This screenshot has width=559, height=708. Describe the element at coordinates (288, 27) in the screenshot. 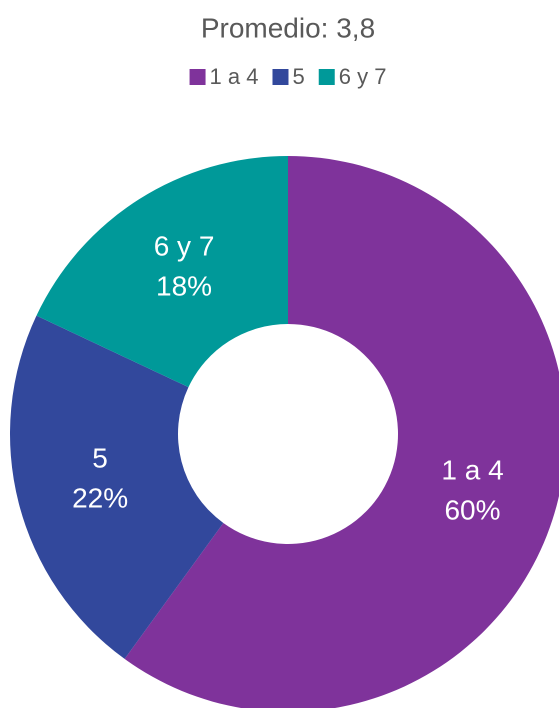

I see `chart-title: Promedio: 3,8` at that location.